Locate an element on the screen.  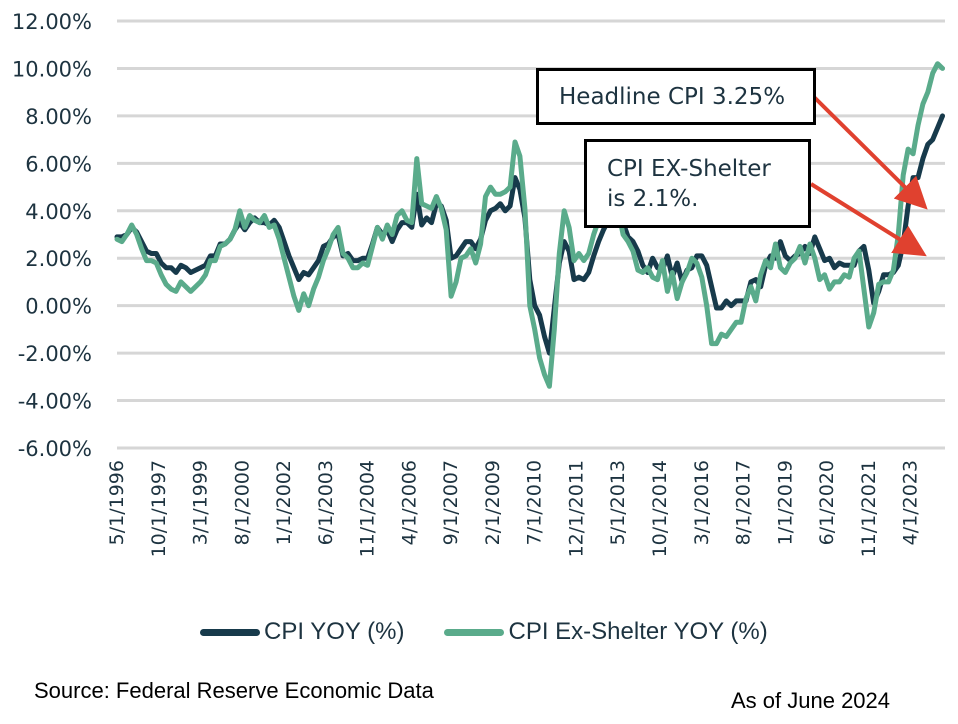
headline-cpi-text: Headline CPI 3.25% is located at coordinates (672, 97).